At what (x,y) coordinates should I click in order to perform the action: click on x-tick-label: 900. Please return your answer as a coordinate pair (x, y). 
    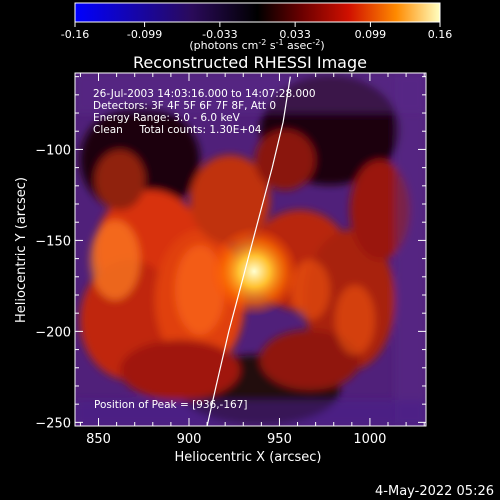
    Looking at the image, I should click on (189, 439).